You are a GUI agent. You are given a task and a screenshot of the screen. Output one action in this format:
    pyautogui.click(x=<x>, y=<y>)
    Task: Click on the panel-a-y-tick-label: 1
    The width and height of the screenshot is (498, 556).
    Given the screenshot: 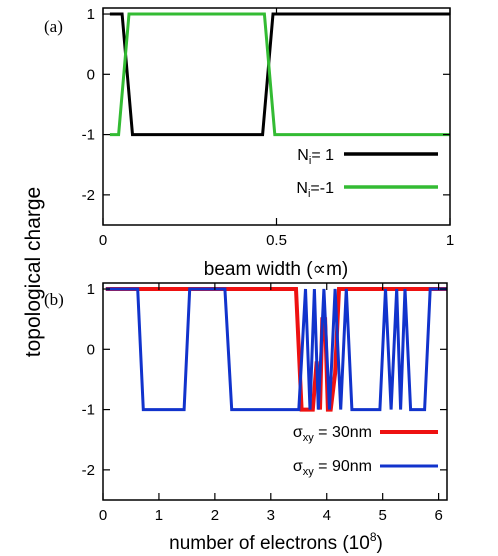 What is the action you would take?
    pyautogui.click(x=91, y=14)
    